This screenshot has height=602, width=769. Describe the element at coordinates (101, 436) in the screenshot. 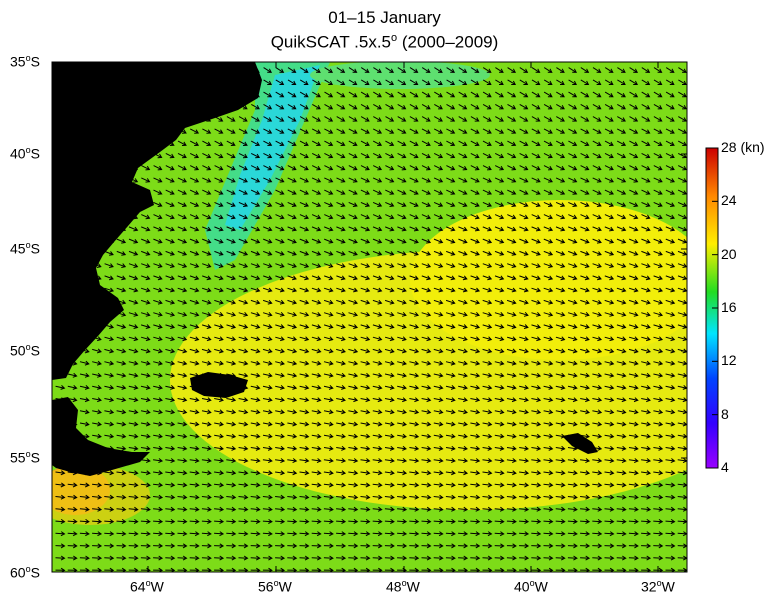

I see `tierra-del-fuego` at that location.